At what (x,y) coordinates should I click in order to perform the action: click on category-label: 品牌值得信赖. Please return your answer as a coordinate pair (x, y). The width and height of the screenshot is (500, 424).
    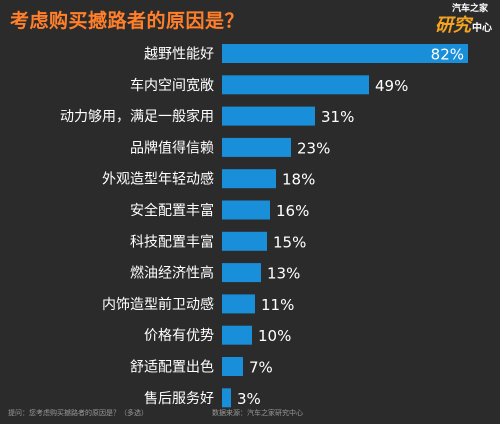
    Looking at the image, I should click on (172, 147).